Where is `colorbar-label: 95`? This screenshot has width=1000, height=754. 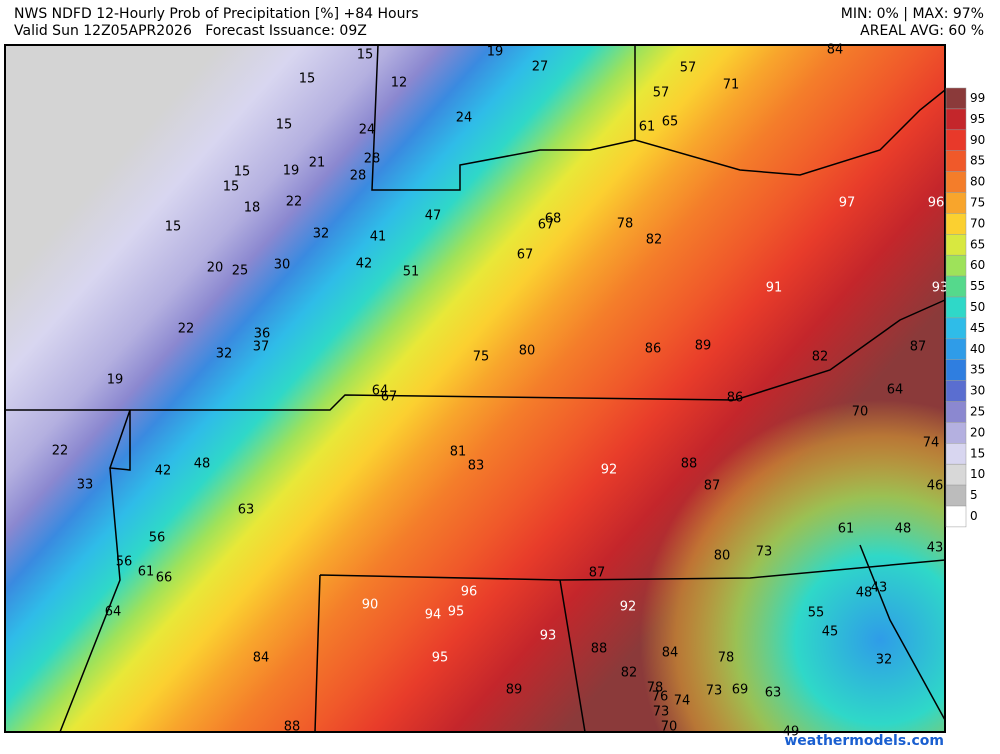 colorbar-label: 95 is located at coordinates (977, 119).